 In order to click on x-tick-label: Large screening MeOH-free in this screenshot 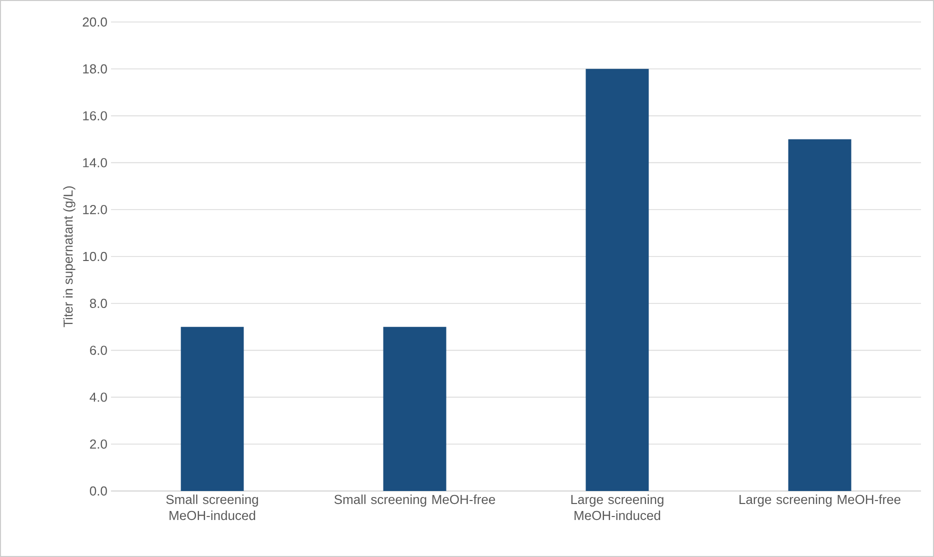, I will do `click(820, 500)`.